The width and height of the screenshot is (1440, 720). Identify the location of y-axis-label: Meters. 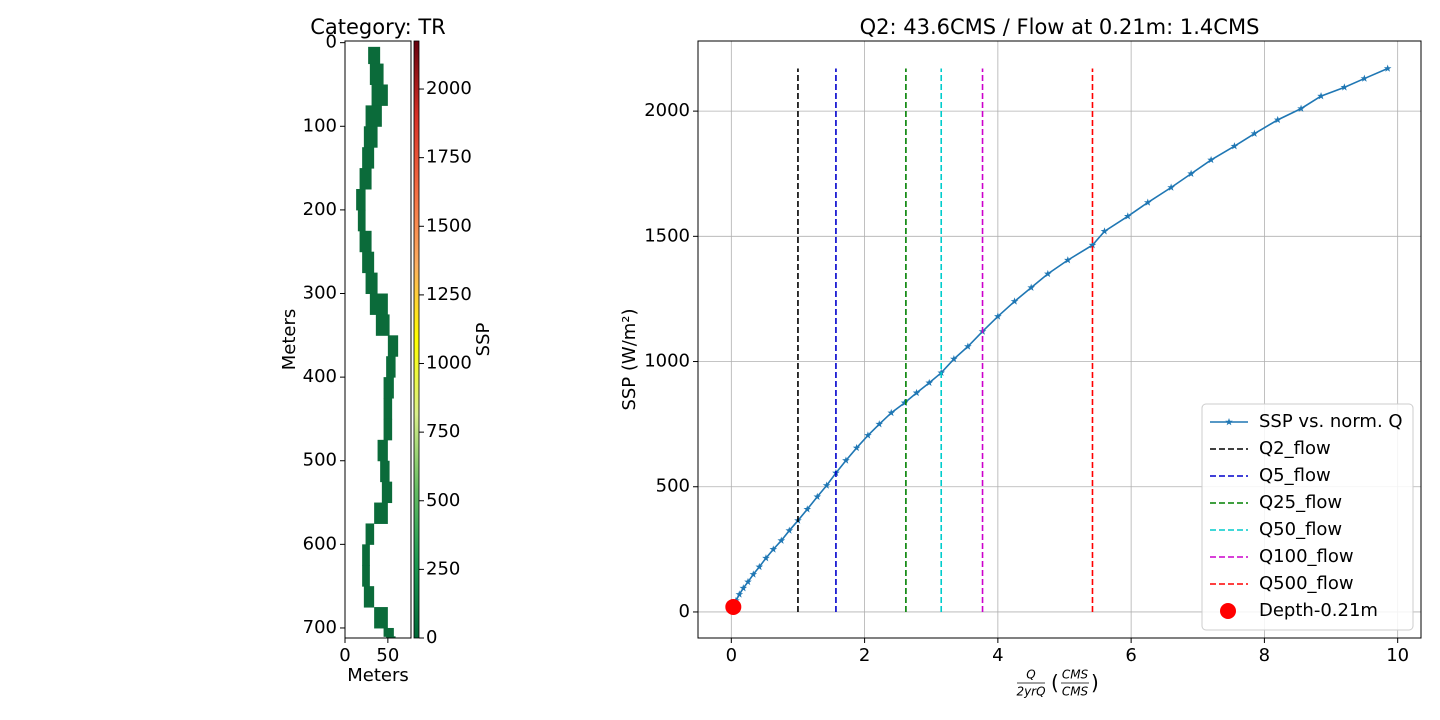
(289, 340).